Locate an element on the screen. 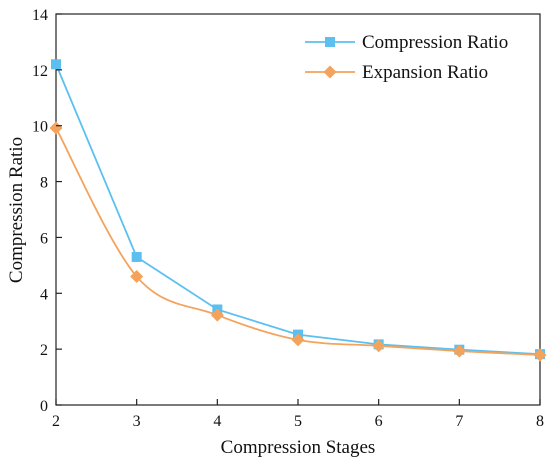 The height and width of the screenshot is (465, 550). y-tick-label: 2 is located at coordinates (44, 350).